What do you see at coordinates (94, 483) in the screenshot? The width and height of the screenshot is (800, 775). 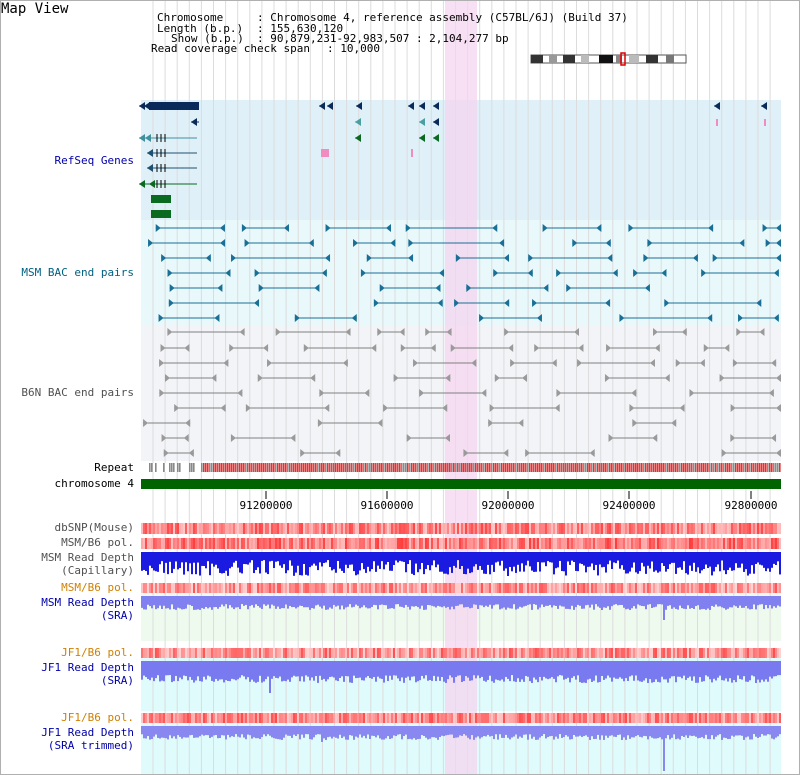 I see `track-label-chromosome: chromosome 4` at bounding box center [94, 483].